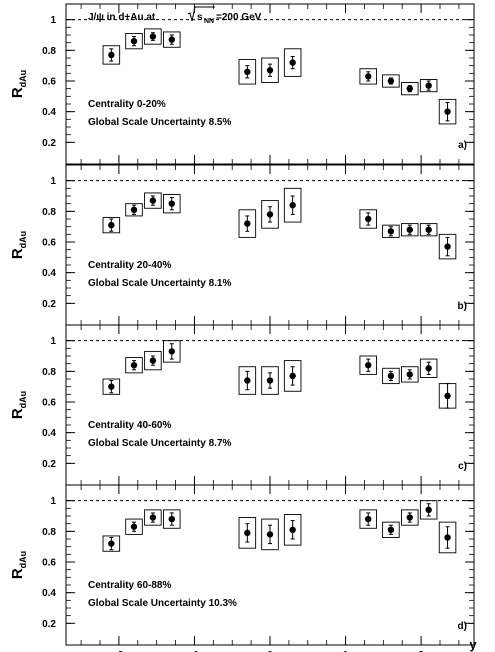 Image resolution: width=495 pixels, height=652 pixels. I want to click on x-tick-label: 0, so click(270, 651).